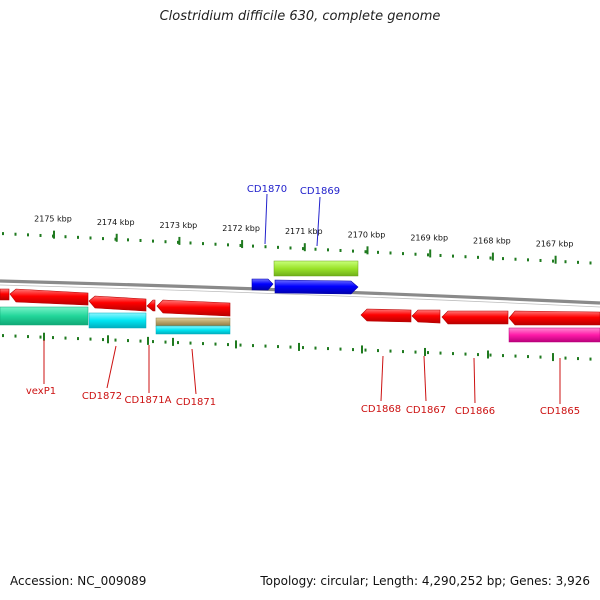  Describe the element at coordinates (41, 391) in the screenshot. I see `gene-label-vexp1: vexP1` at that location.